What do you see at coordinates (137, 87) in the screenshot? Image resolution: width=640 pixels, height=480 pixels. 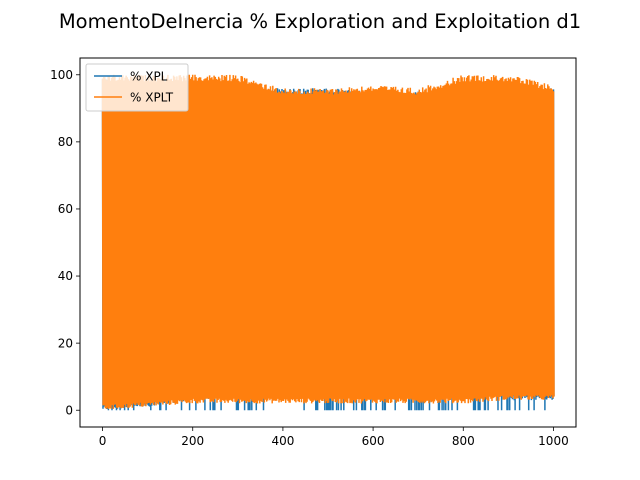 I see `legend: % XPL % XPLT` at bounding box center [137, 87].